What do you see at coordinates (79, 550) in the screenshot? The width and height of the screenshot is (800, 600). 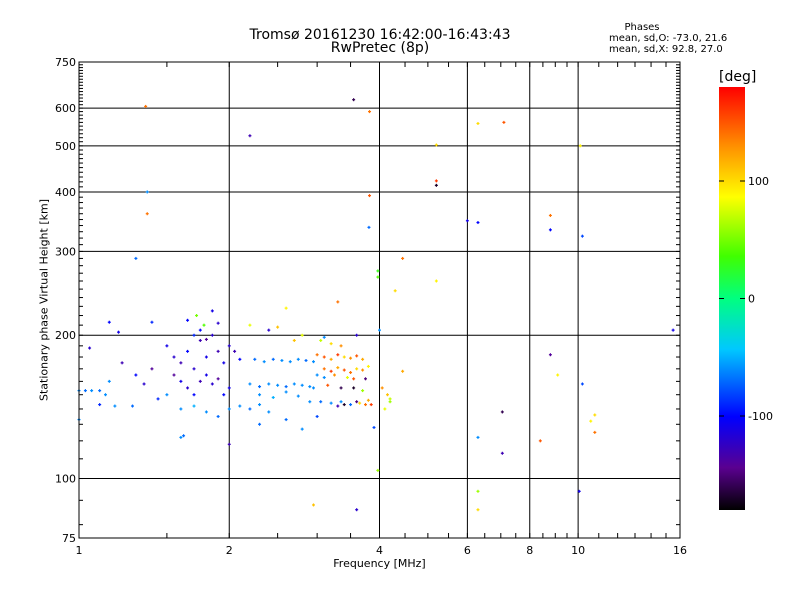 I see `x-tick-label: 1` at bounding box center [79, 550].